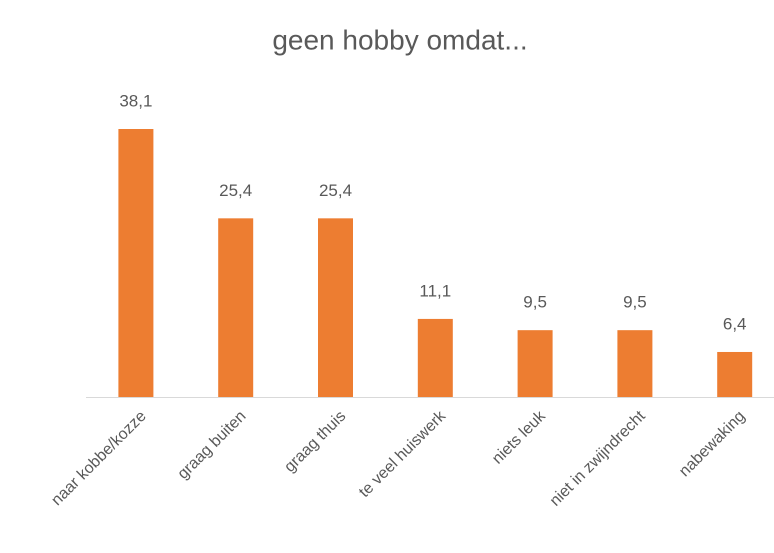 This screenshot has width=774, height=553. Describe the element at coordinates (435, 290) in the screenshot. I see `value-label: 11,1` at that location.